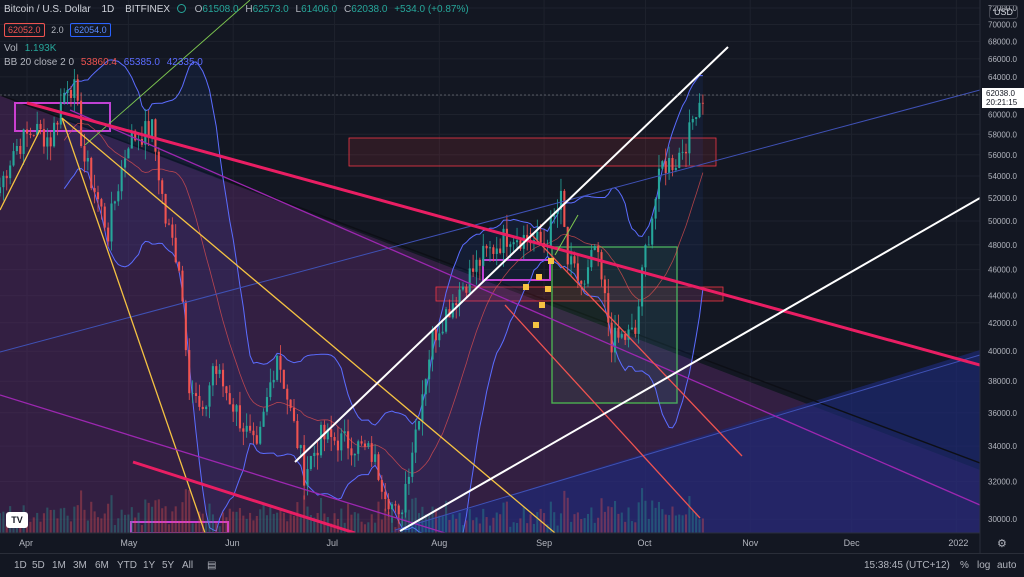 Image resolution: width=1024 pixels, height=577 pixels. Describe the element at coordinates (127, 565) in the screenshot. I see `timeframe-ytd: YTD` at that location.